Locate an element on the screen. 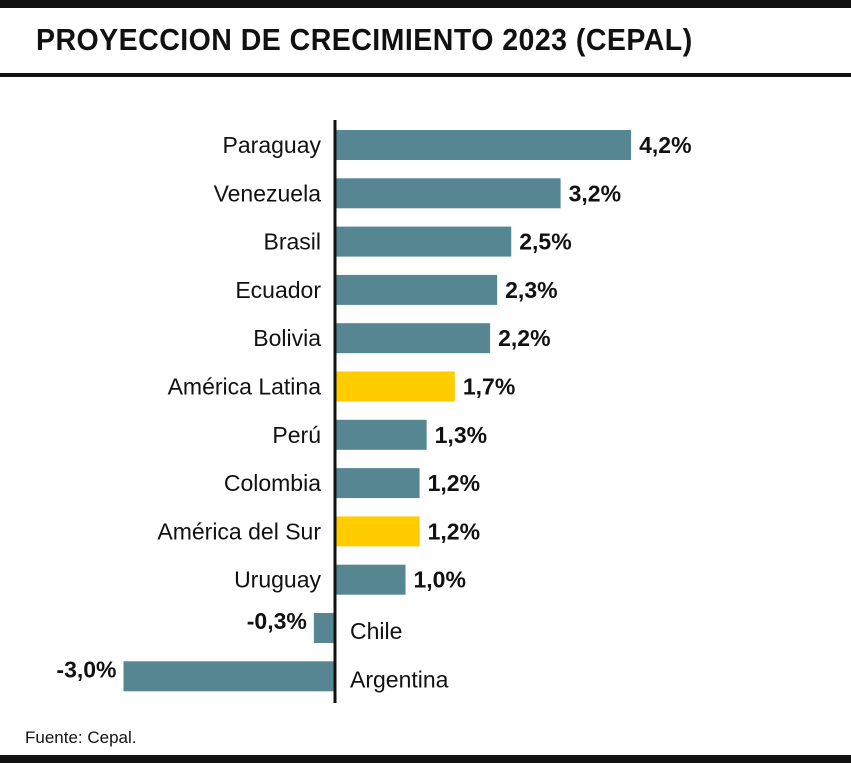 Image resolution: width=851 pixels, height=763 pixels. source-note: Fuente: Cepal. is located at coordinates (81, 737).